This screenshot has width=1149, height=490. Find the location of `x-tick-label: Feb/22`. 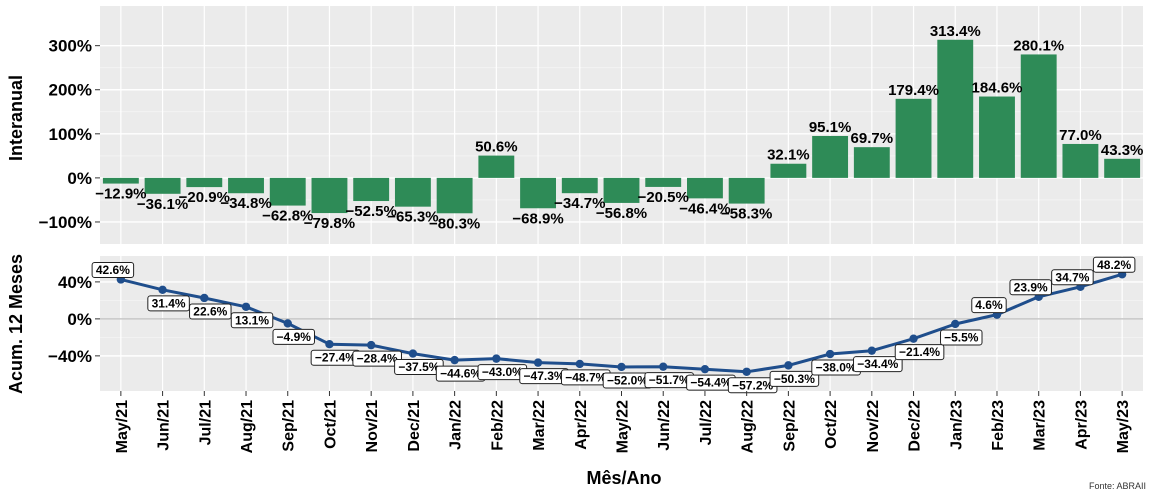

x-tick-label: Feb/22 is located at coordinates (497, 425).